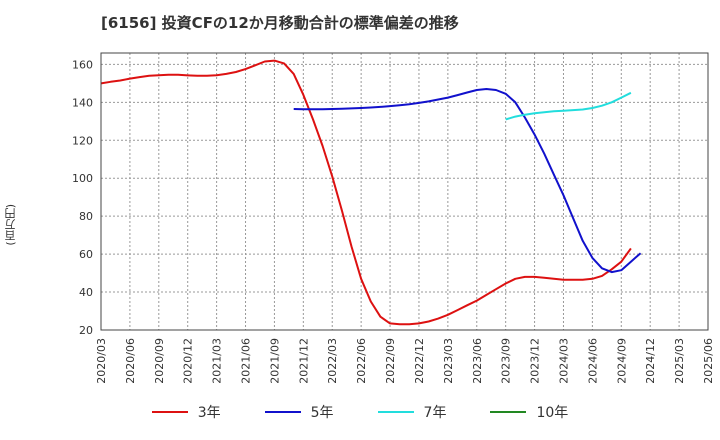  I want to click on x-tick-label: 2020/09, so click(159, 361).